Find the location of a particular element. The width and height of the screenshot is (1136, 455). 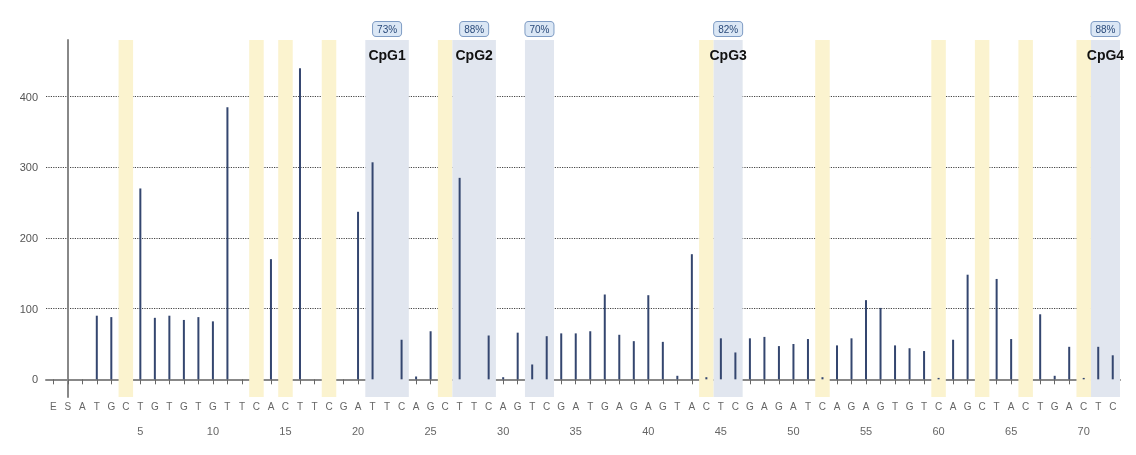

x-tick-label: E is located at coordinates (53, 406).